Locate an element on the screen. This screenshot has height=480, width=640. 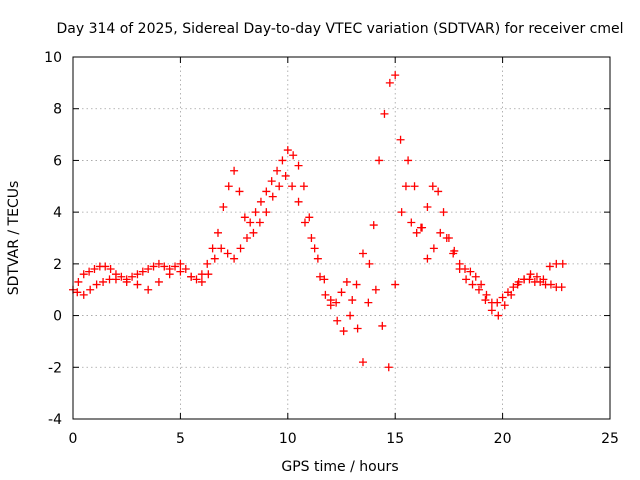
y-tick-label: 8 is located at coordinates (57, 110).